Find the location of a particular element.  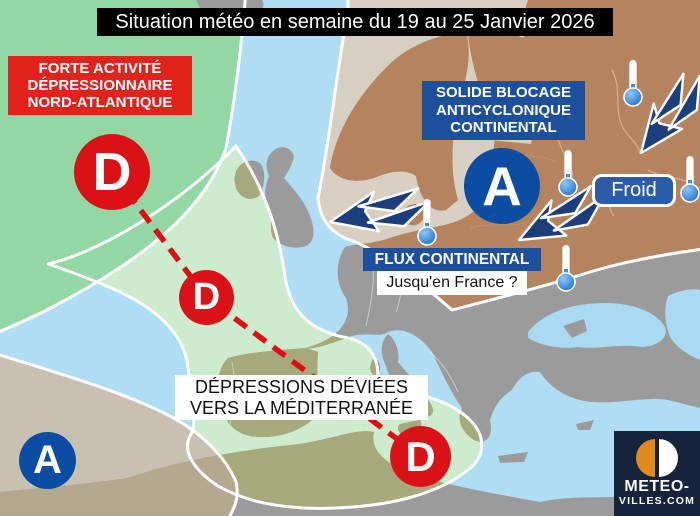

depression-marker-biscay: D is located at coordinates (206, 297).